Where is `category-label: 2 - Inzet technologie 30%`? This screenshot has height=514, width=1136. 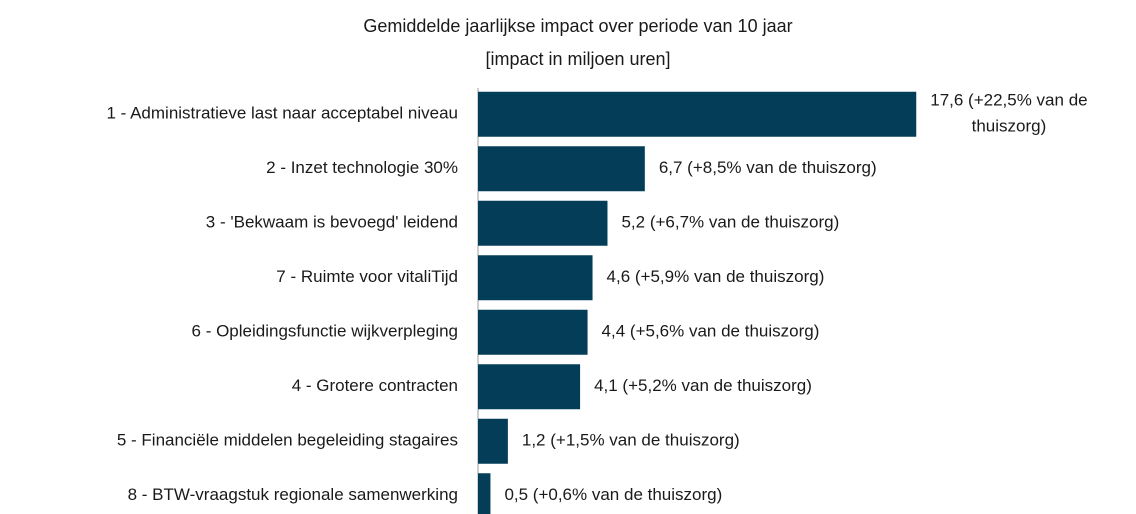 category-label: 2 - Inzet technologie 30% is located at coordinates (362, 167).